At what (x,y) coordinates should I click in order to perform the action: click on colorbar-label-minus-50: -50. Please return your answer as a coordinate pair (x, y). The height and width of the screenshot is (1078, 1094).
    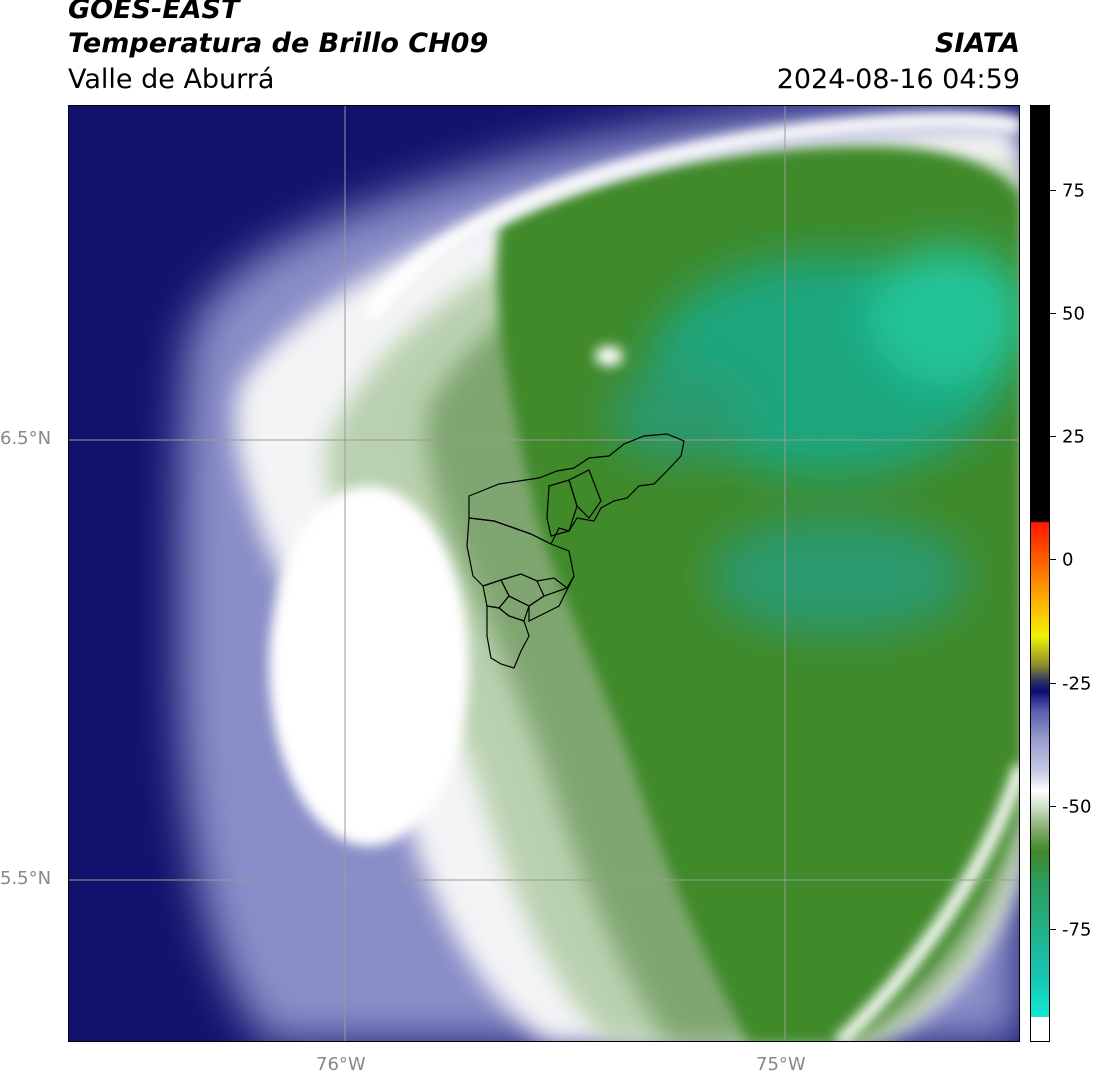
    Looking at the image, I should click on (1077, 807).